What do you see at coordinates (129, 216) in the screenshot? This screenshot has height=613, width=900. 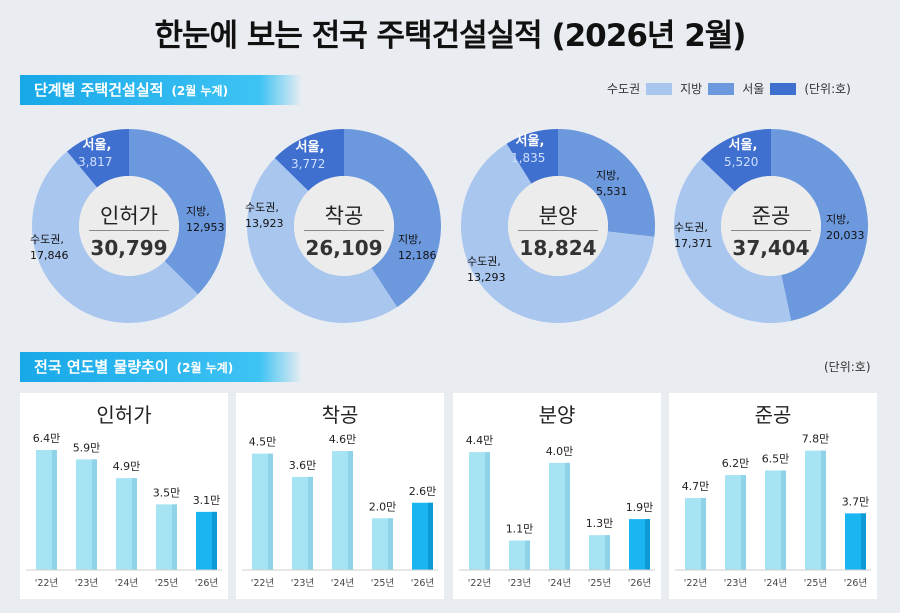 I see `donut-title: 인허가` at bounding box center [129, 216].